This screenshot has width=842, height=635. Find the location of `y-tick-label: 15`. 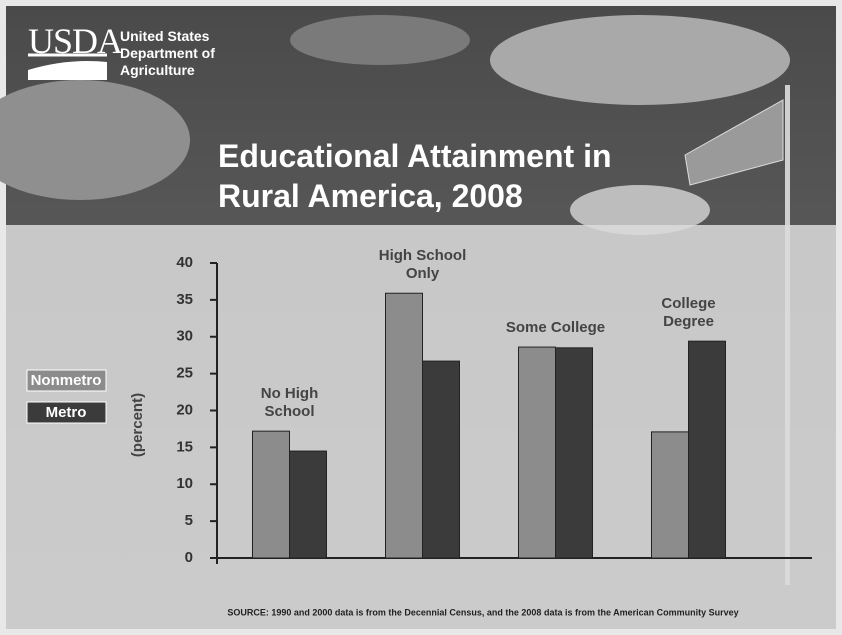

y-tick-label: 15 is located at coordinates (184, 446).